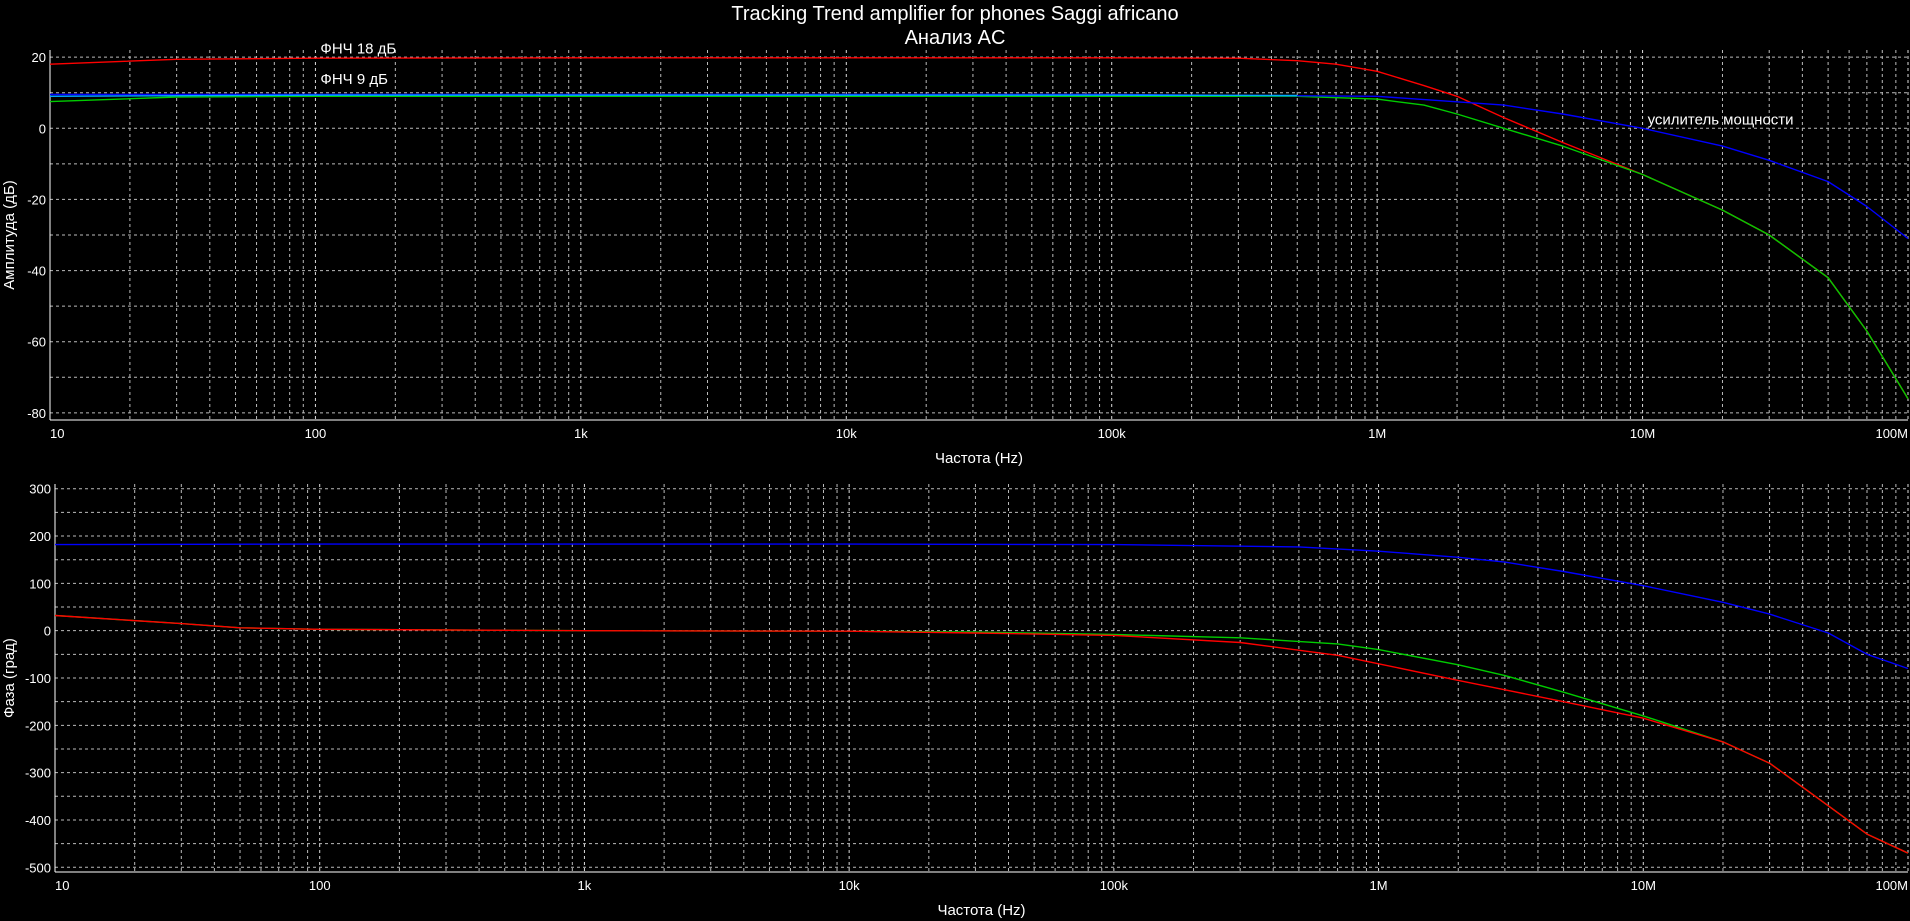 This screenshot has width=1910, height=921. Describe the element at coordinates (955, 38) in the screenshot. I see `chart-subtitle: Анализ AC` at that location.